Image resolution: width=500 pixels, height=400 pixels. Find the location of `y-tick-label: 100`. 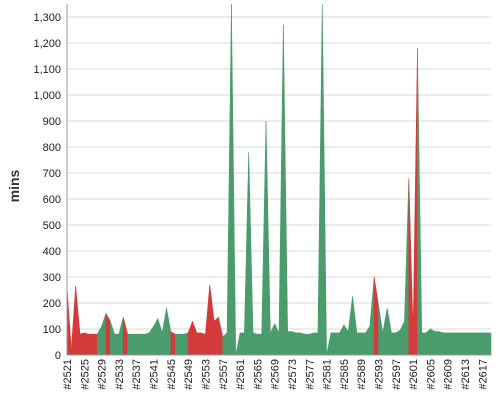

y-tick-label: 100 is located at coordinates (52, 330).